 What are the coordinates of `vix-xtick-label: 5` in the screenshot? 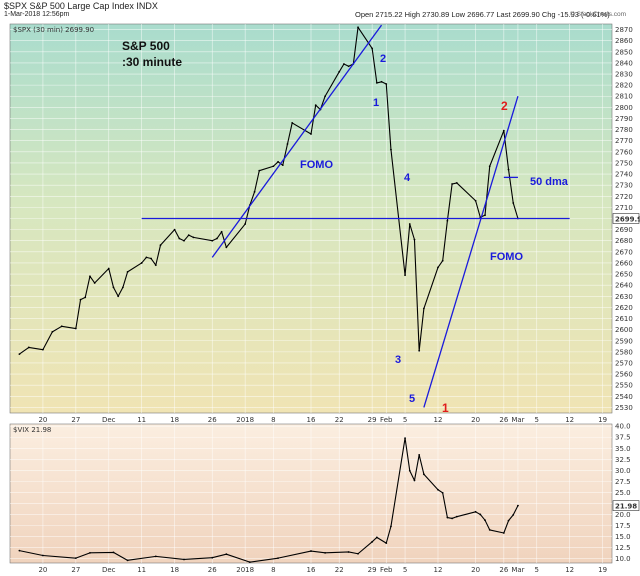 It's located at (537, 570).